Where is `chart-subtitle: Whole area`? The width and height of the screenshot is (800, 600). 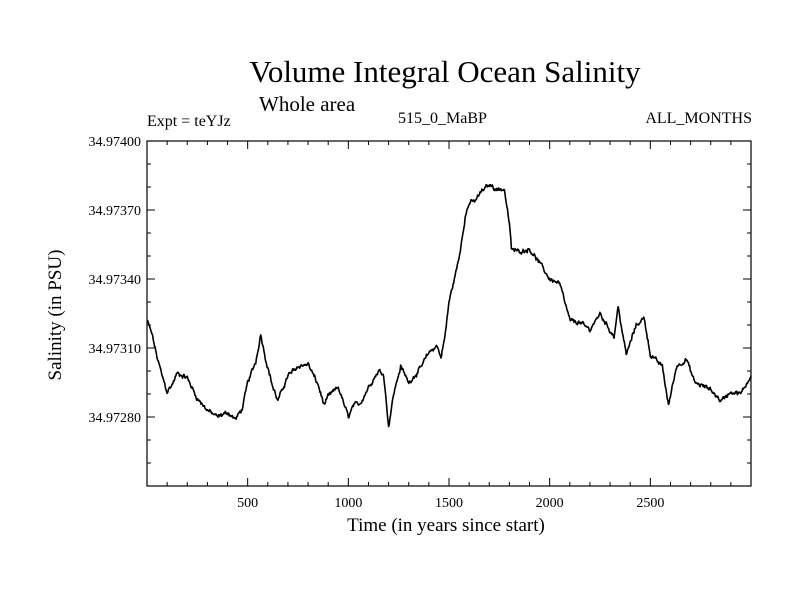
chart-subtitle: Whole area is located at coordinates (307, 104).